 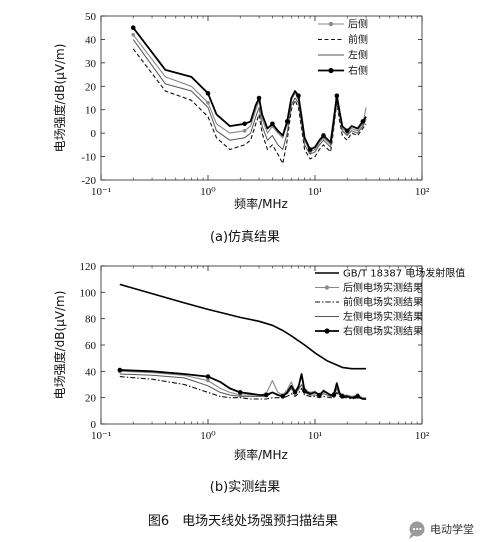 I want to click on legend-item-b-1: 后侧电场实测结果, so click(x=369, y=287).